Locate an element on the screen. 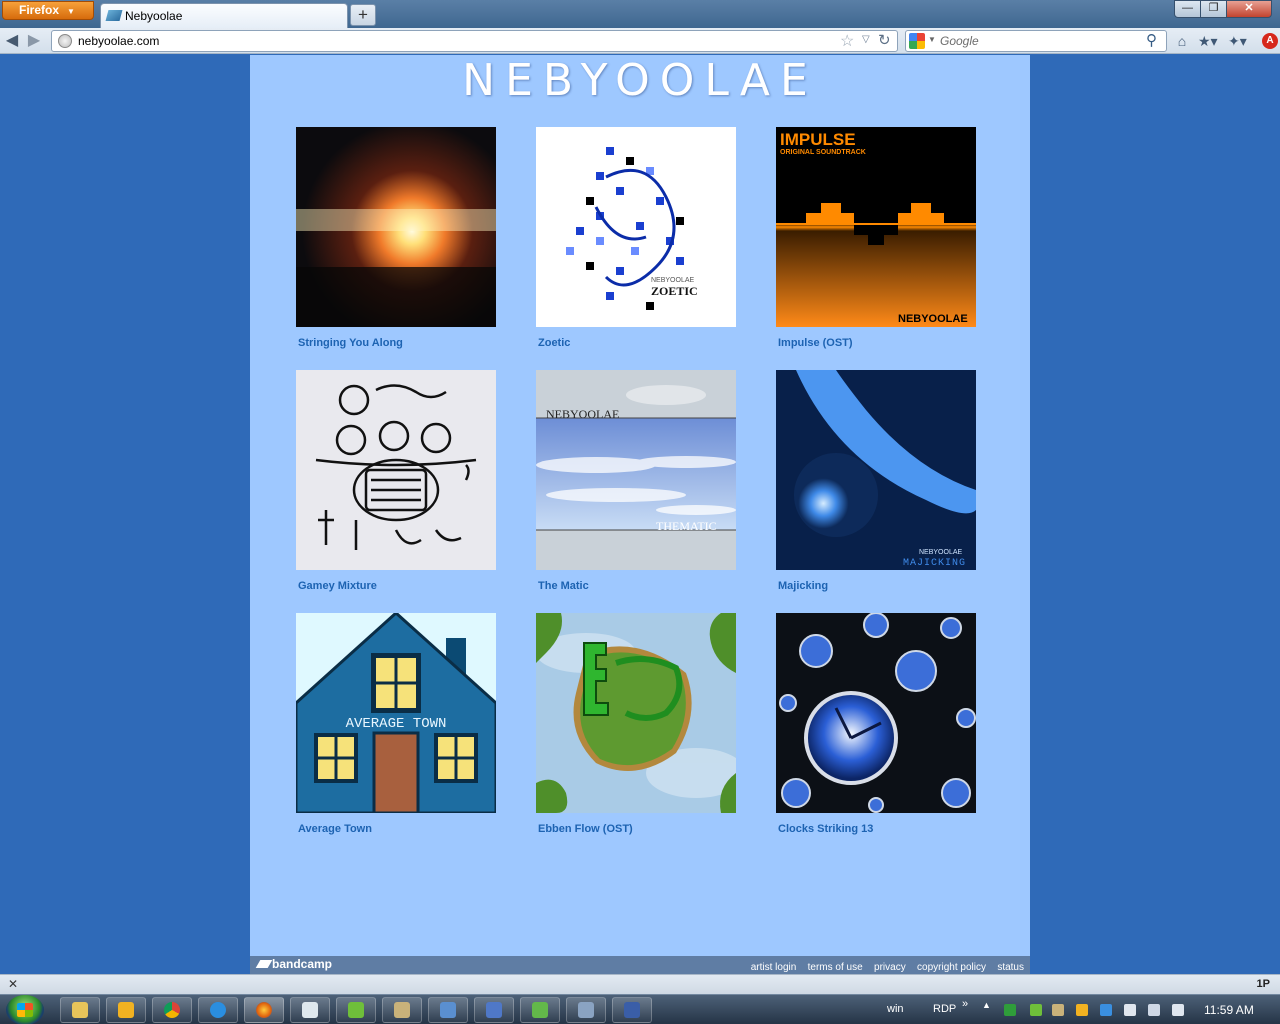 This screenshot has width=1280, height=1024. home-icon: ⌂ is located at coordinates (1182, 41).